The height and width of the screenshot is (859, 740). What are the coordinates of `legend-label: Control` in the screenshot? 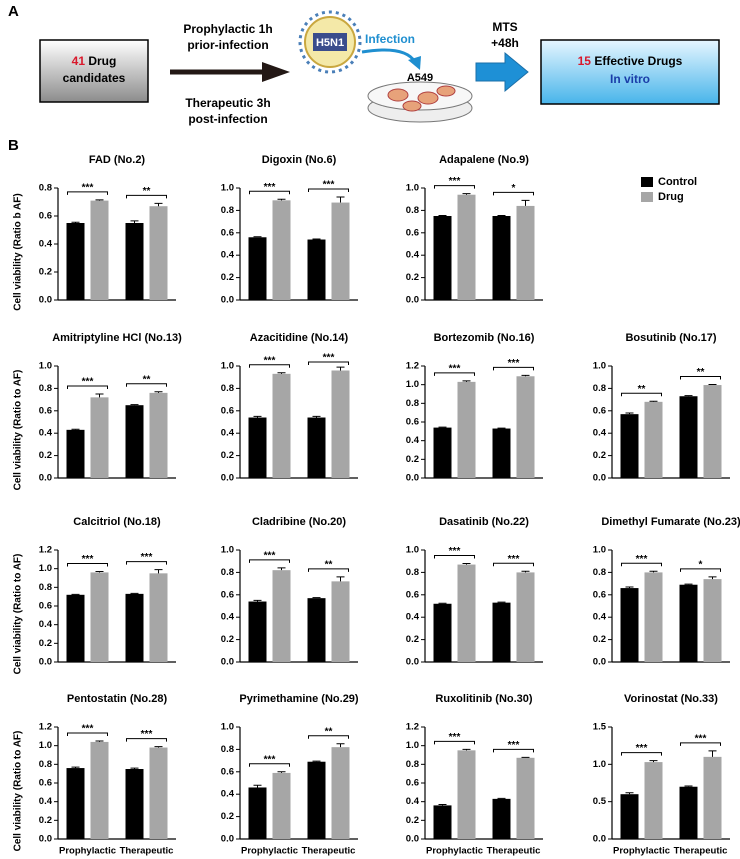 It's located at (677, 182).